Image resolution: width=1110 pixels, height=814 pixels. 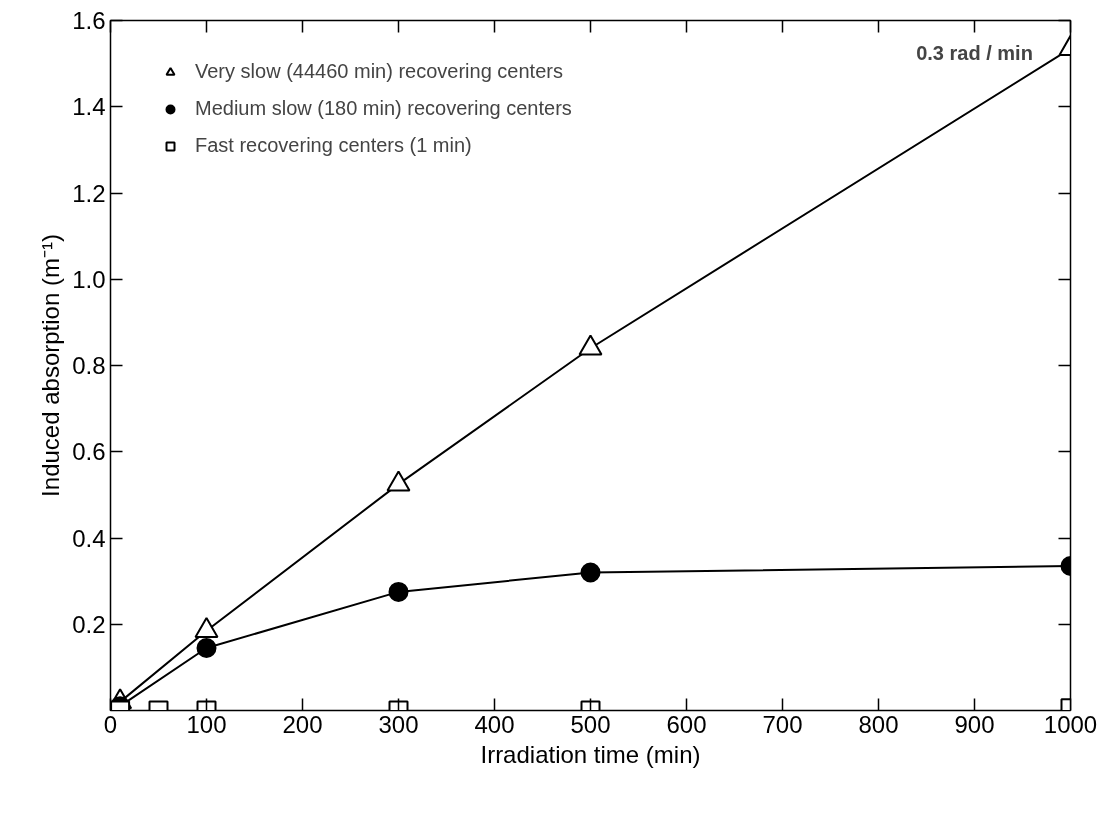 I want to click on y-tick-label: 0.6, so click(x=89, y=452).